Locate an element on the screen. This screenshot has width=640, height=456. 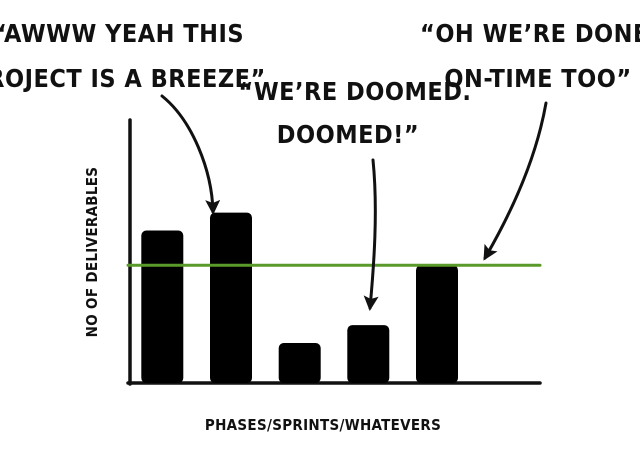
annotation-doomed-line-2: DOOMED!” is located at coordinates (348, 134).